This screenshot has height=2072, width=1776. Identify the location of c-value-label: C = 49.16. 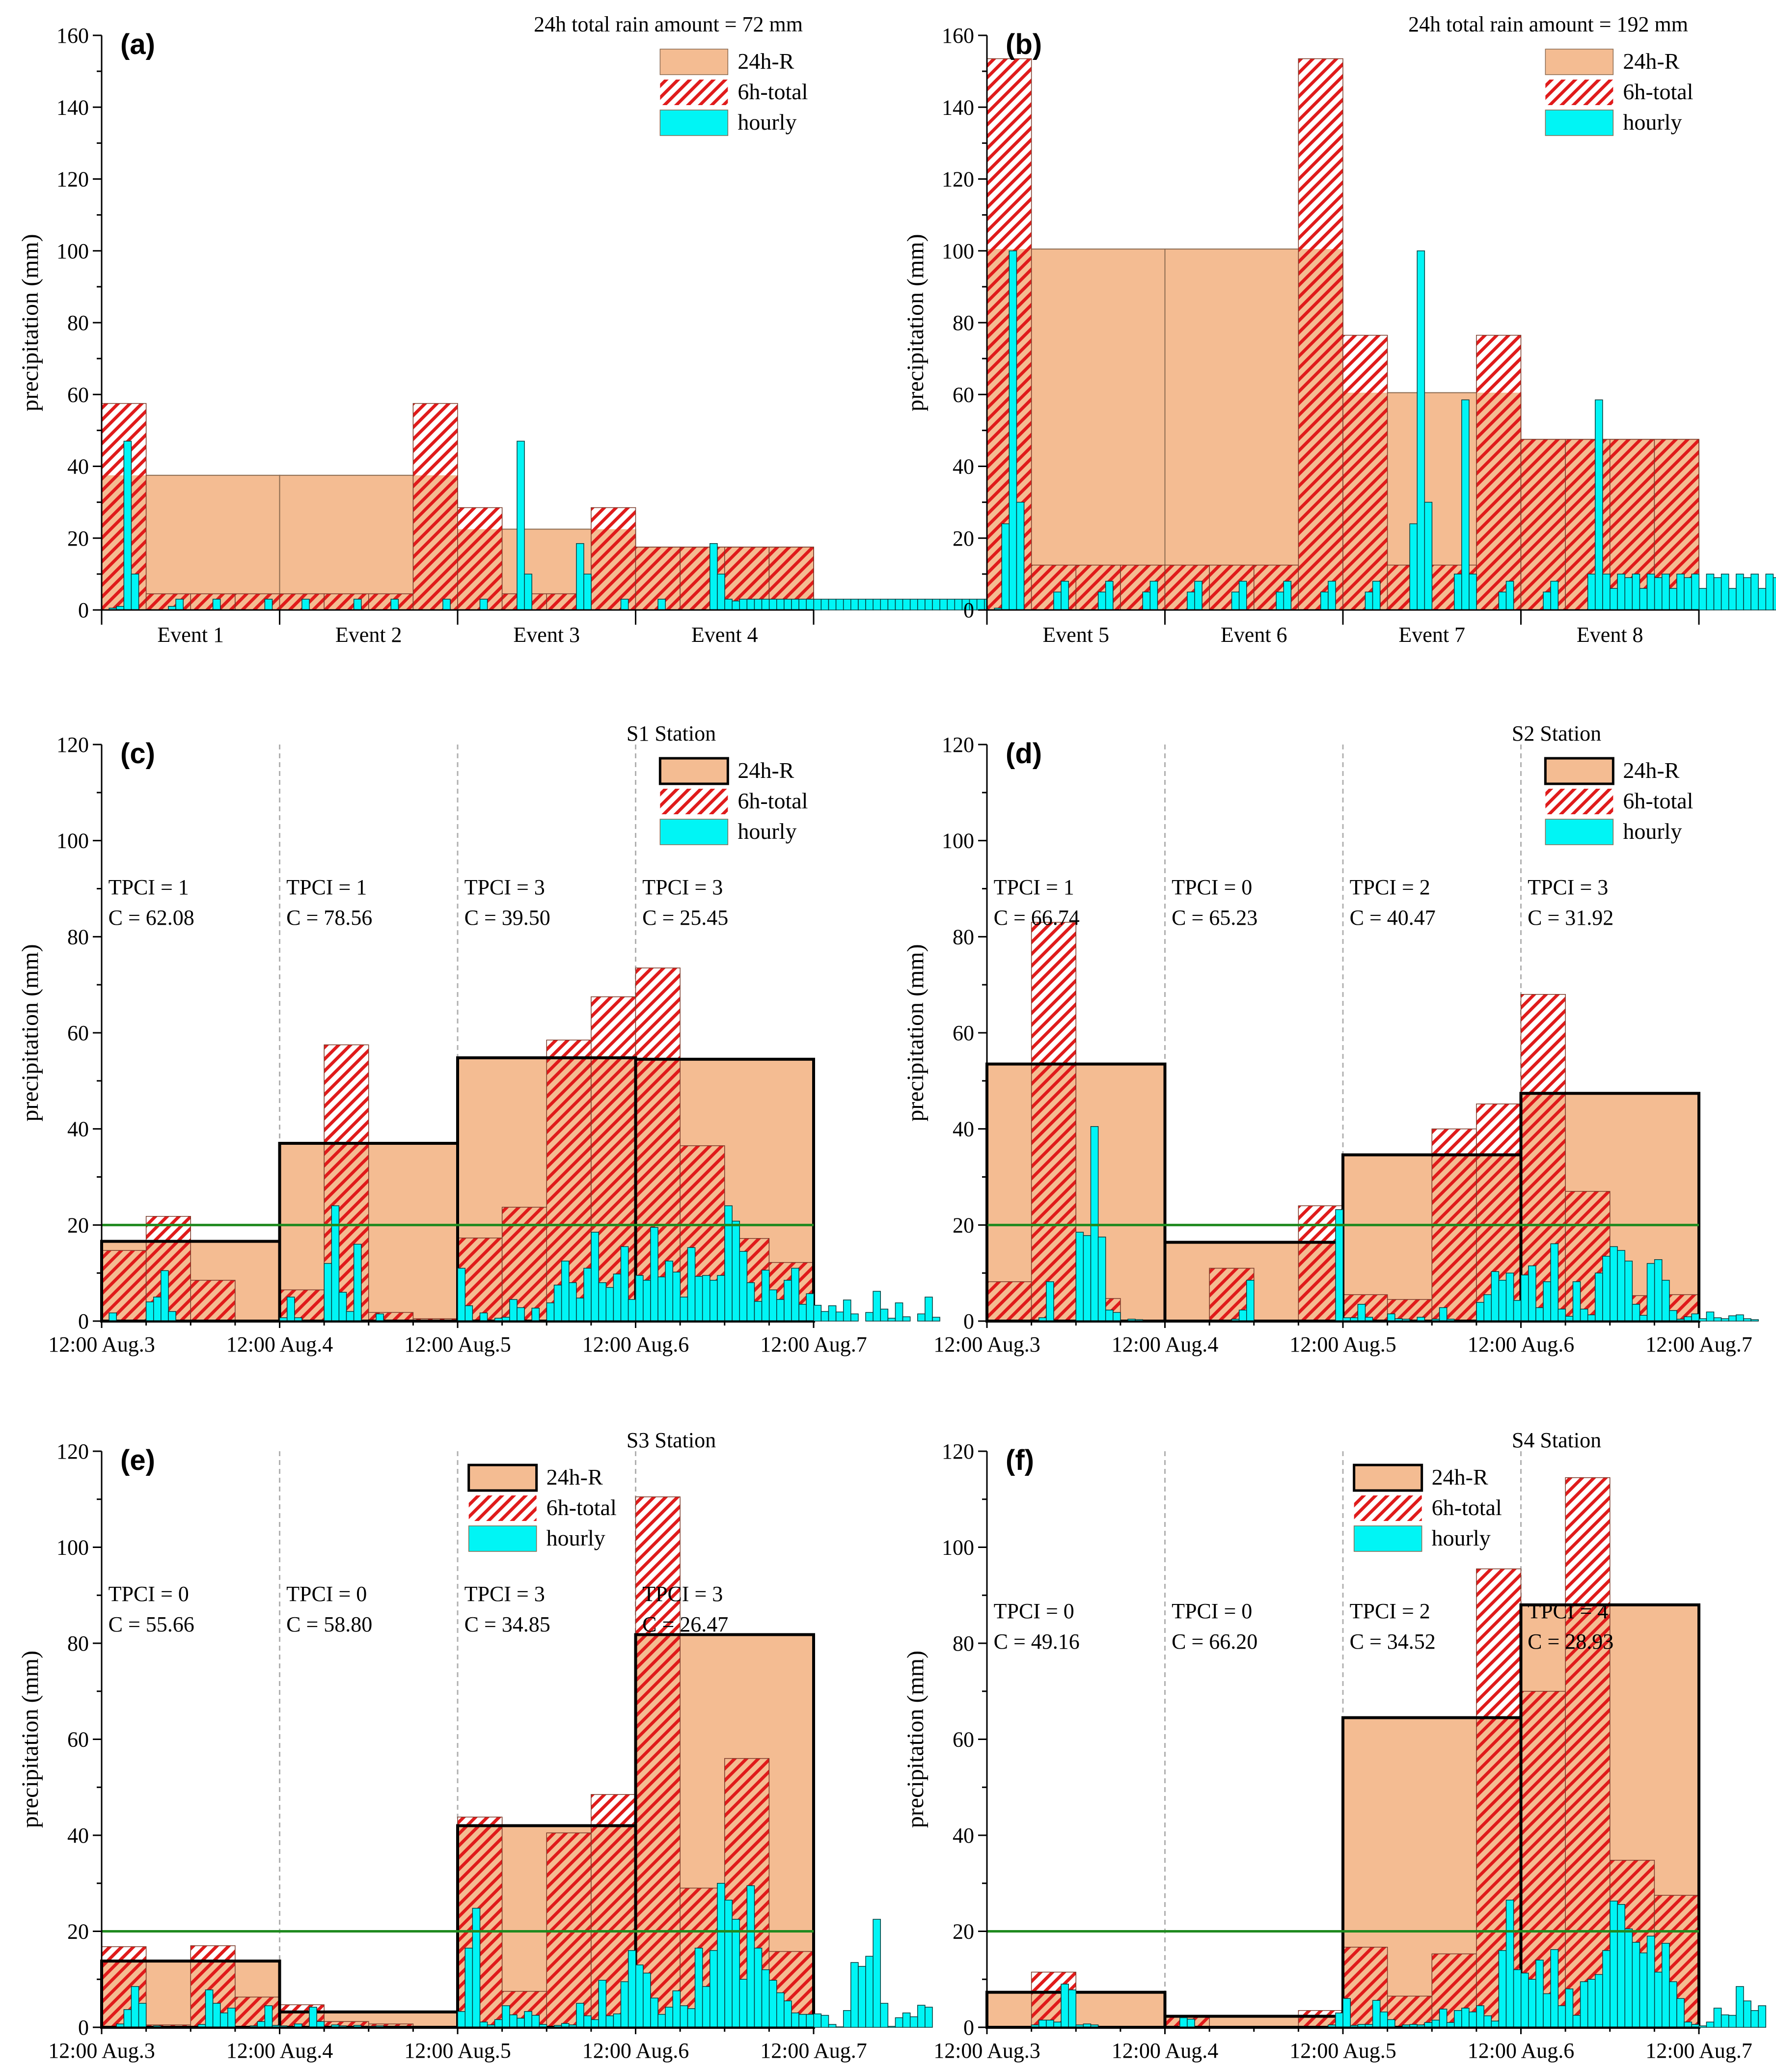
(1037, 1642).